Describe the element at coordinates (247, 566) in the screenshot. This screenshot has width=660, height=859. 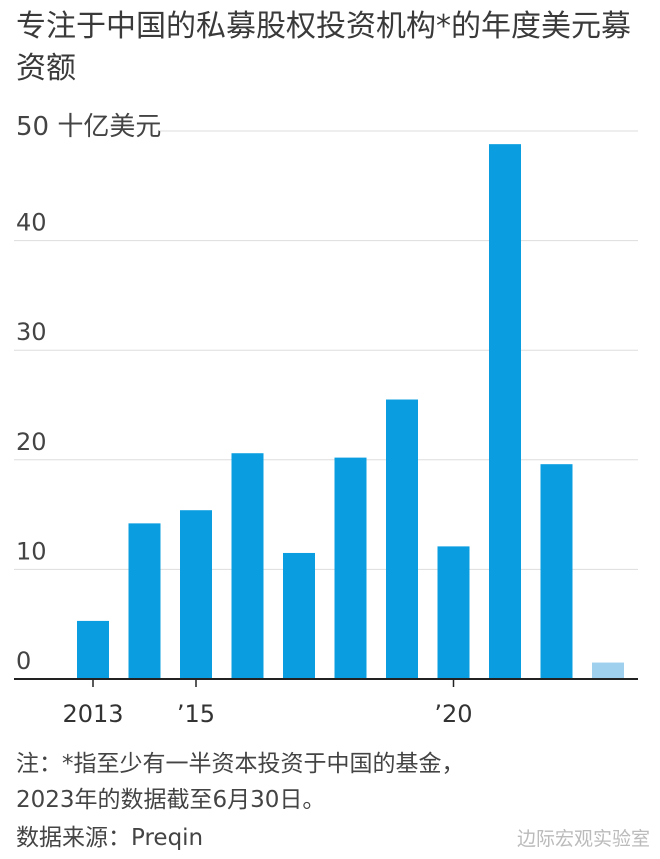
I see `bar-2016` at that location.